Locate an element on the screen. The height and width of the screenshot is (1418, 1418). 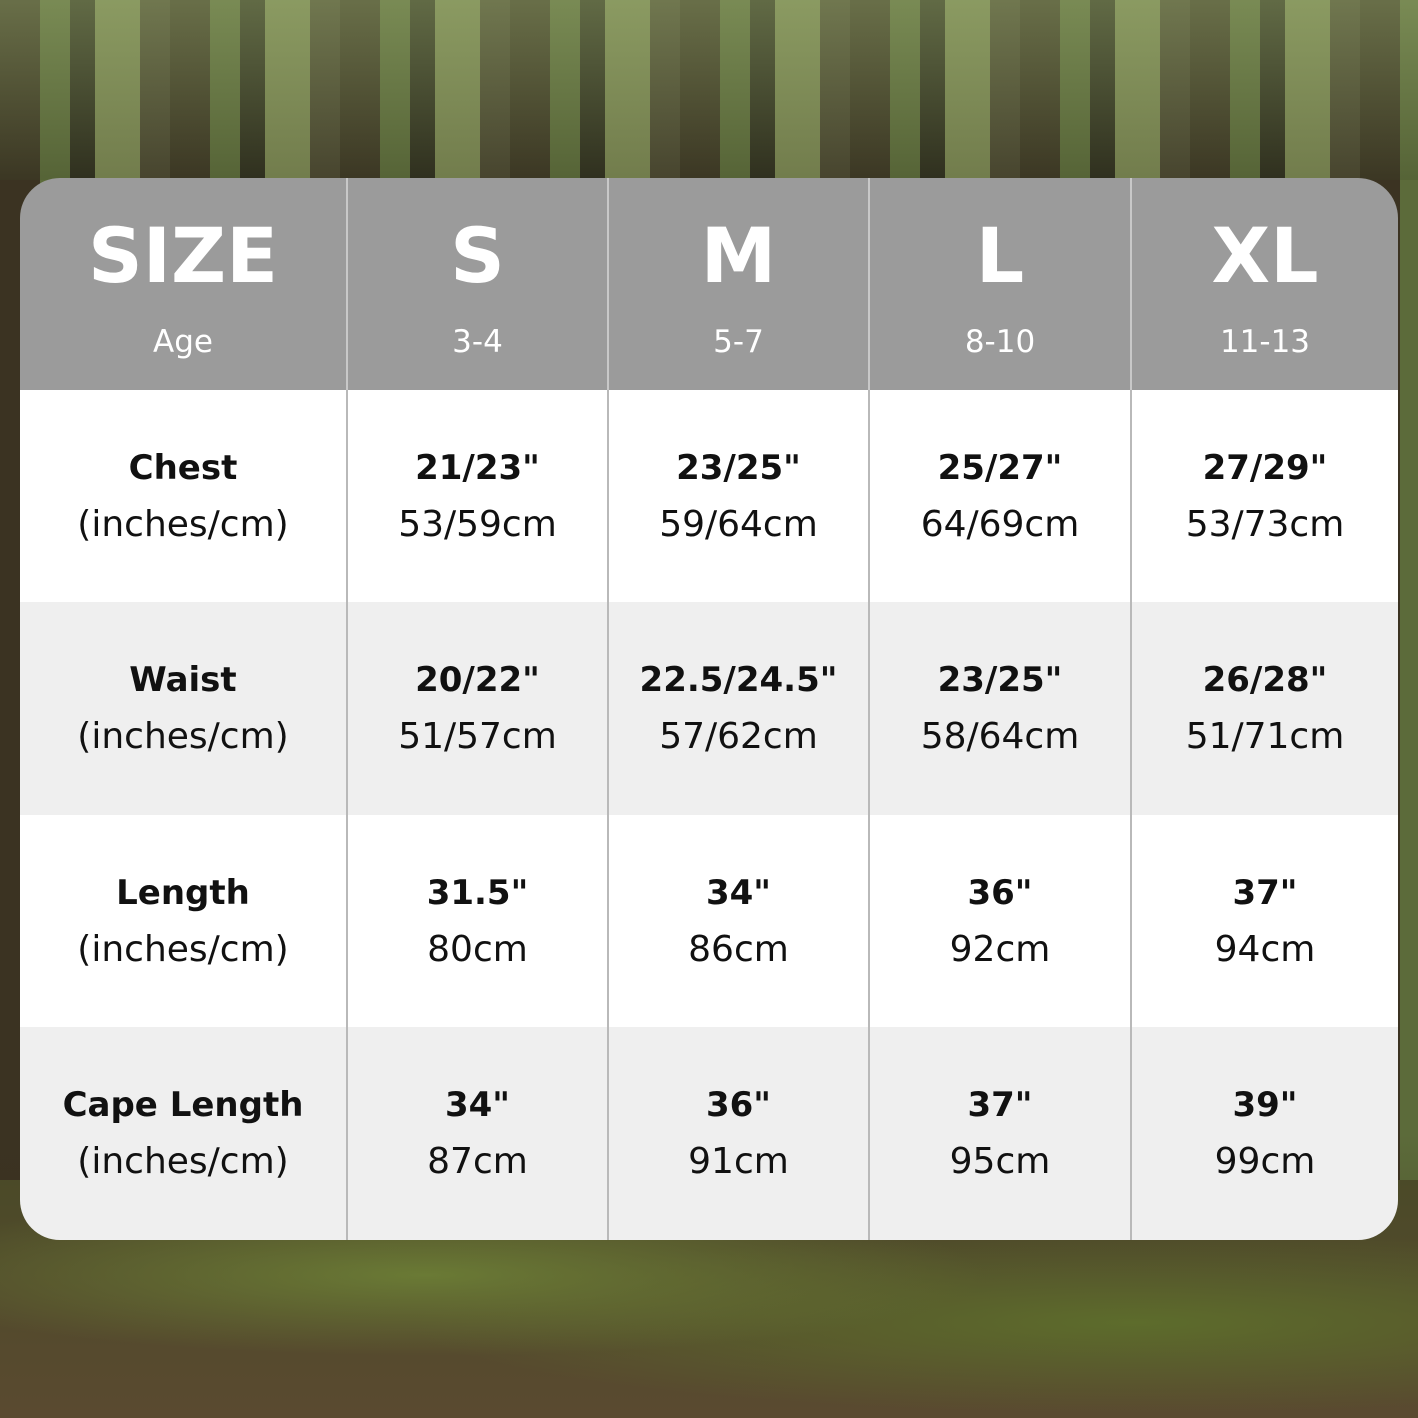
value-cm: 51/57cm is located at coordinates (477, 736).